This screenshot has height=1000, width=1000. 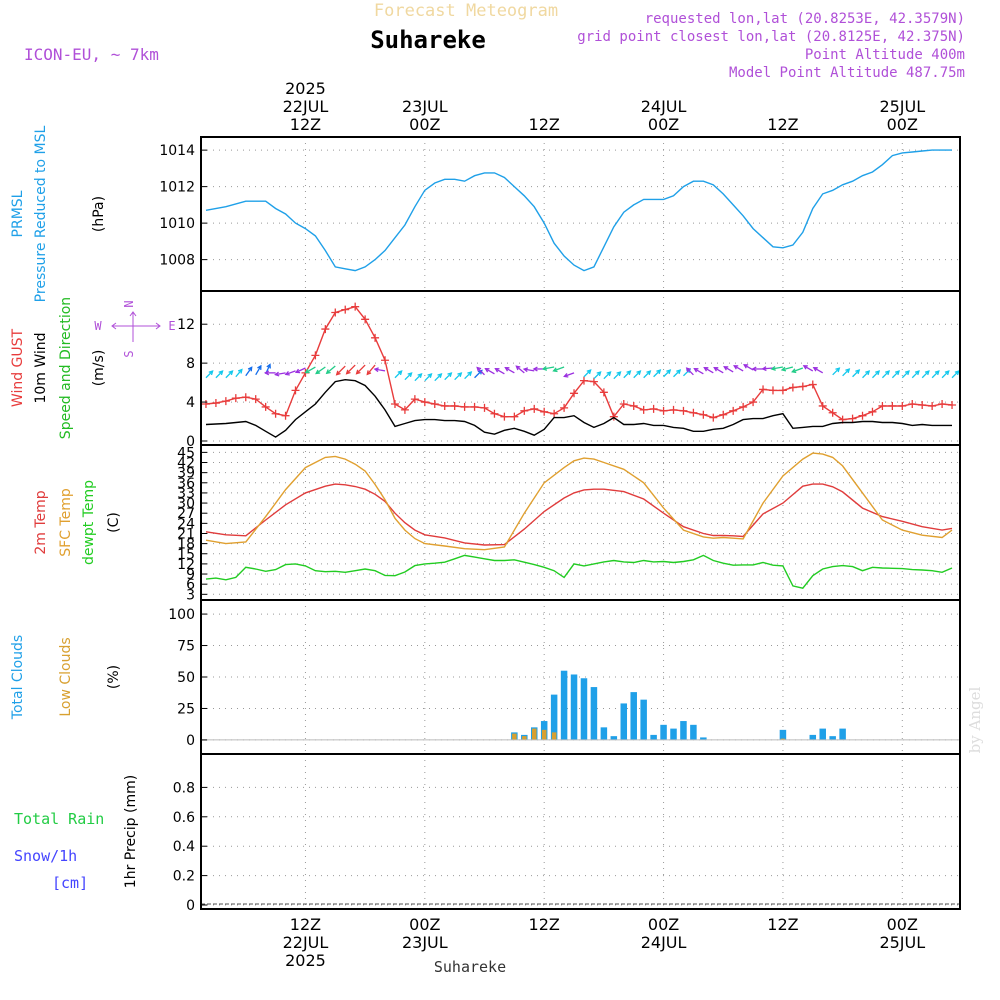 What do you see at coordinates (181, 615) in the screenshot?
I see `ytick-label: 100` at bounding box center [181, 615].